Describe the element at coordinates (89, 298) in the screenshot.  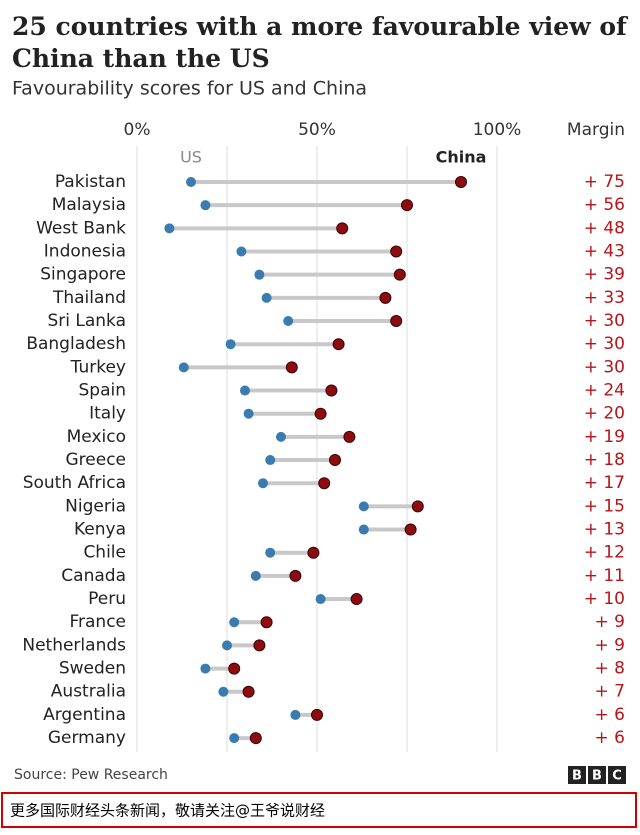
I see `category-label: Thailand` at that location.